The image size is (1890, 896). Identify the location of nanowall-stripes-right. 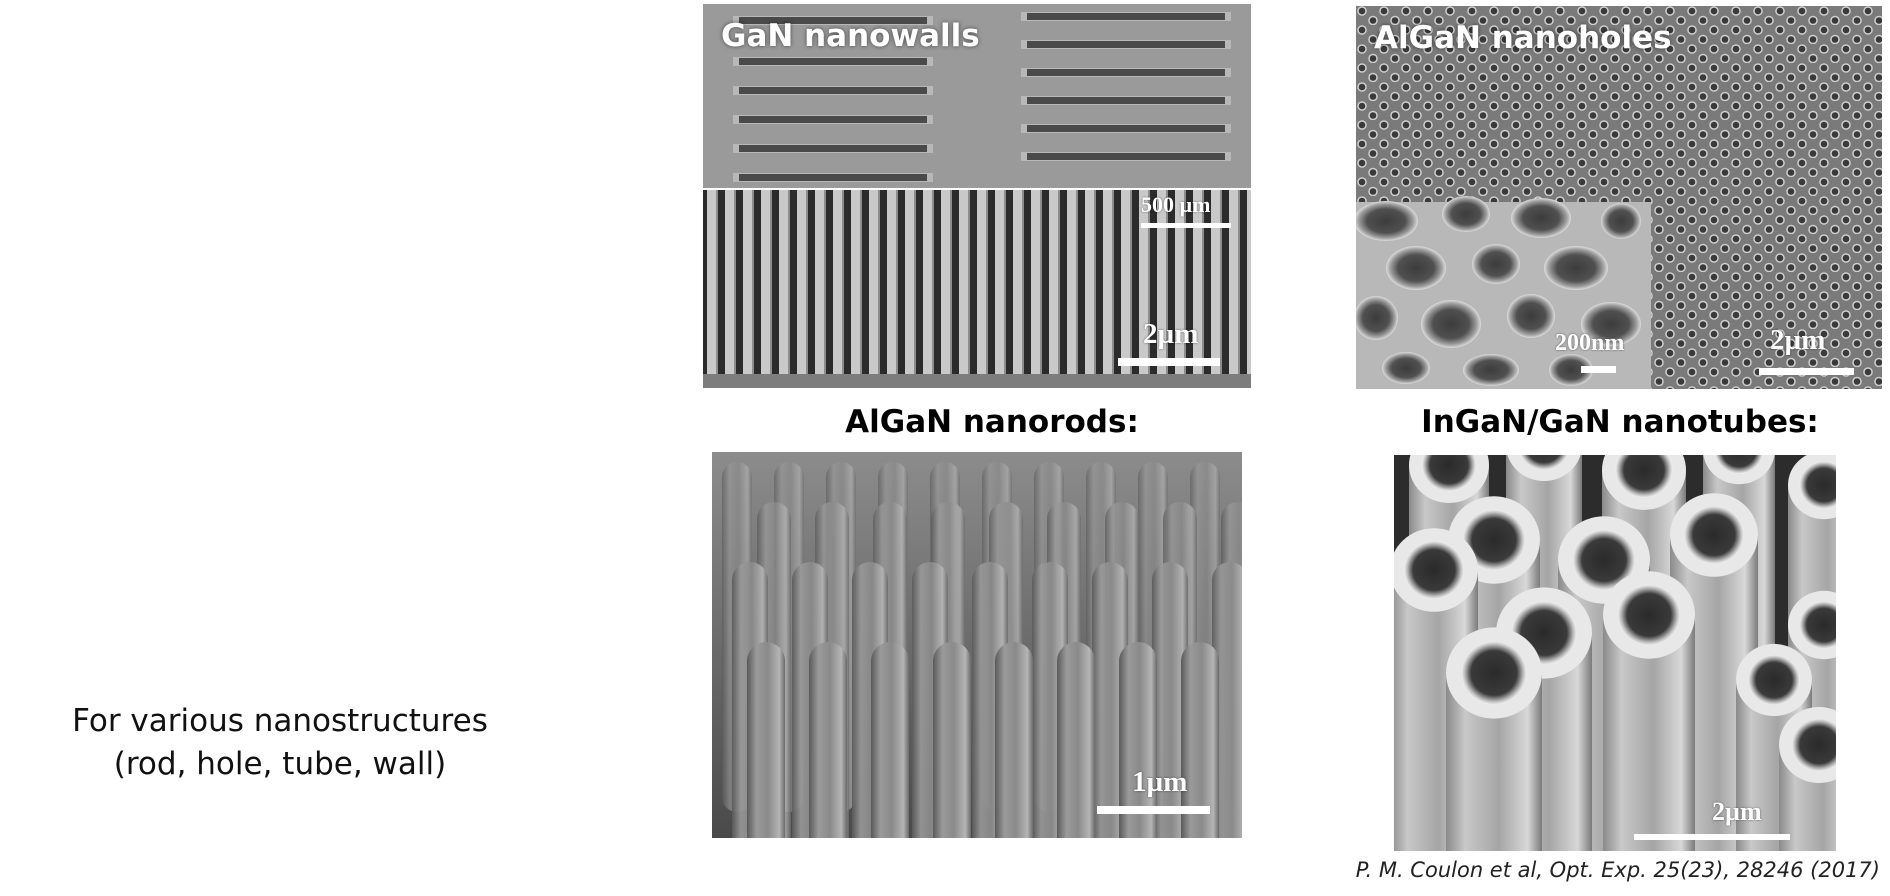
(1126, 86).